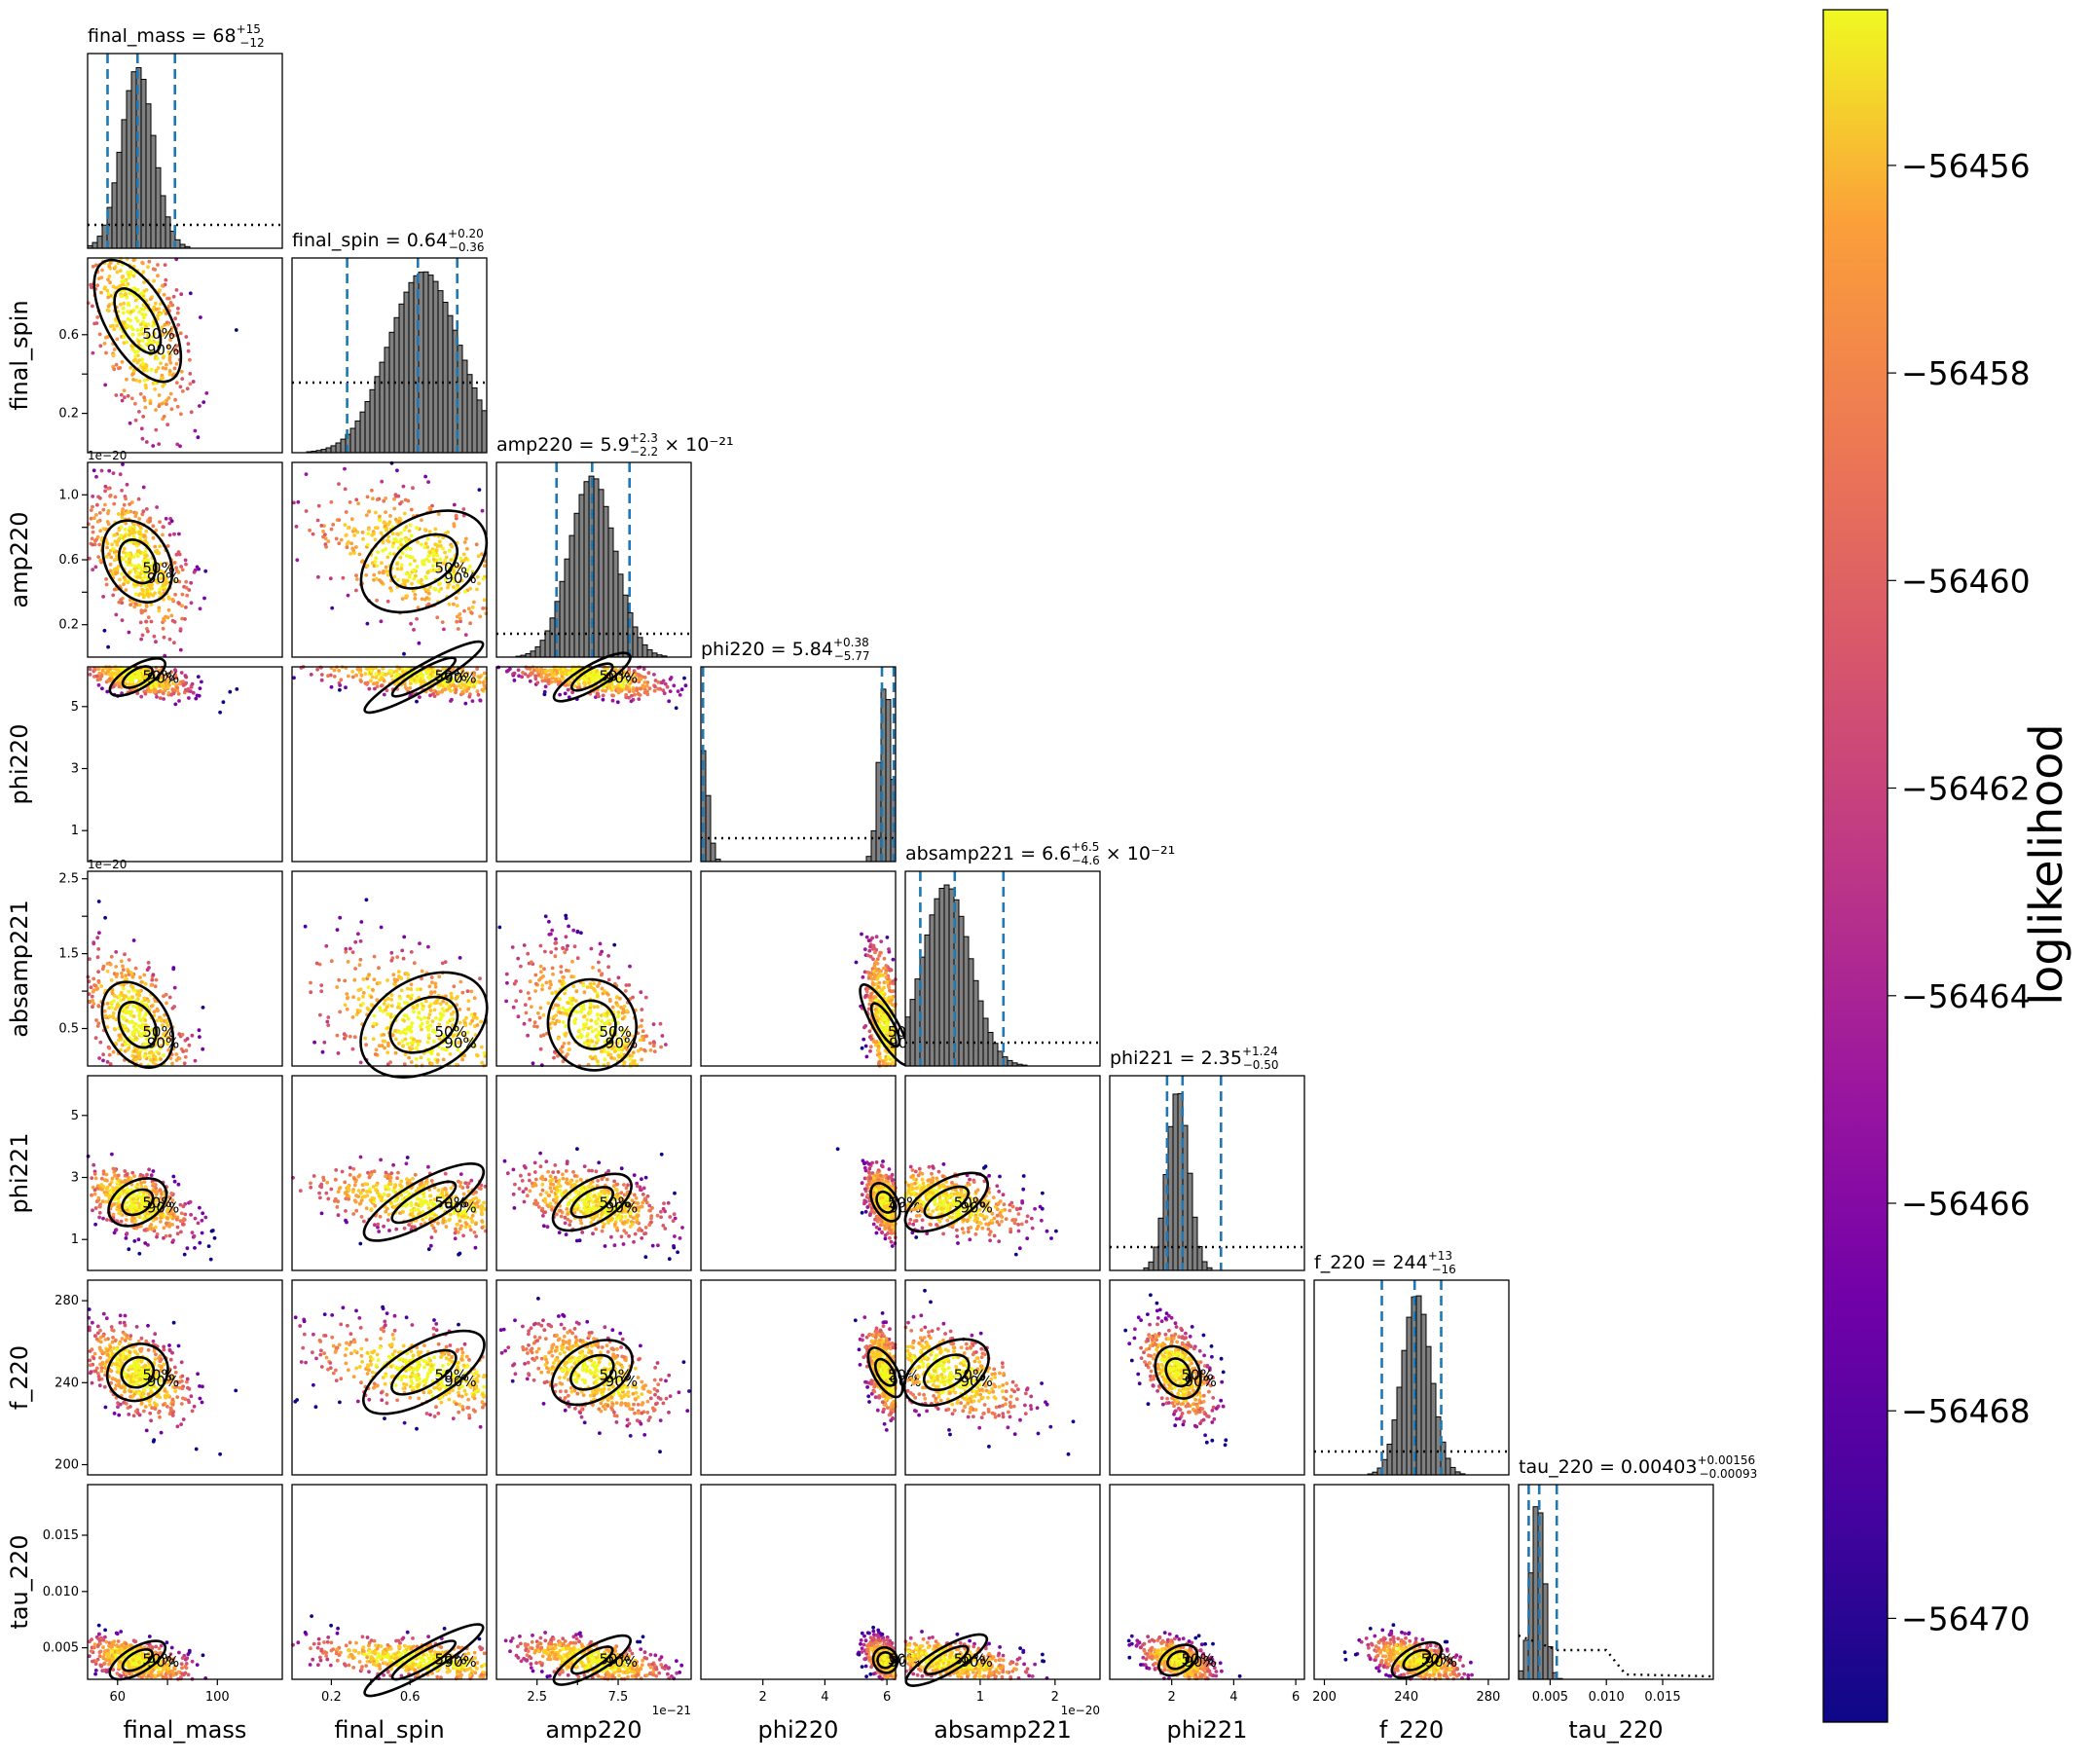 The width and height of the screenshot is (2090, 1764). Describe the element at coordinates (68, 1029) in the screenshot. I see `y-tick-label: 0.5` at that location.